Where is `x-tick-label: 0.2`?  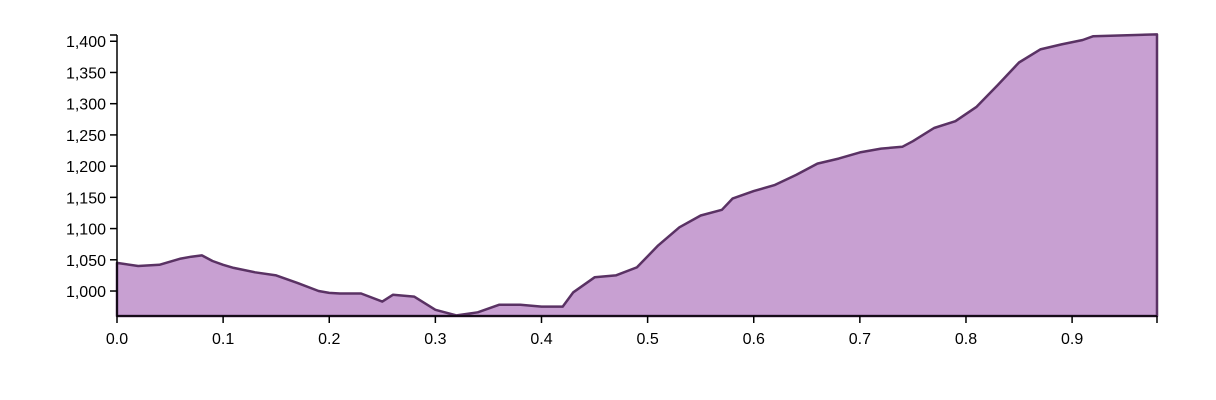 x-tick-label: 0.2 is located at coordinates (329, 339).